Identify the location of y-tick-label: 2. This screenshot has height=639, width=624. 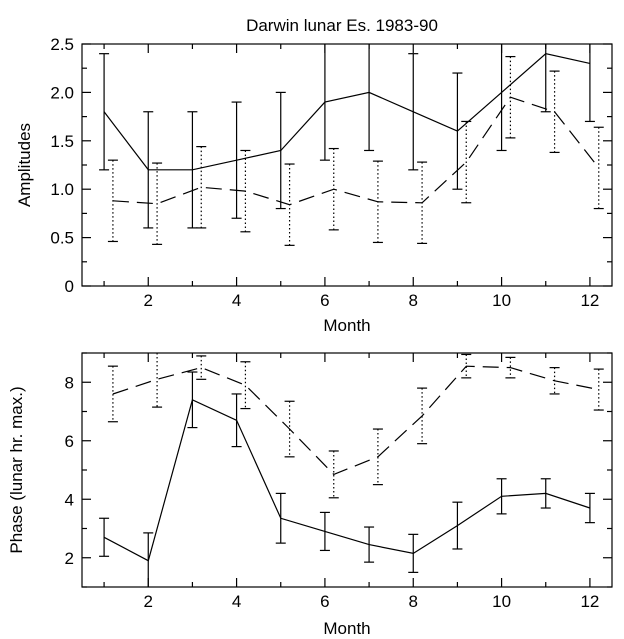
(69, 558).